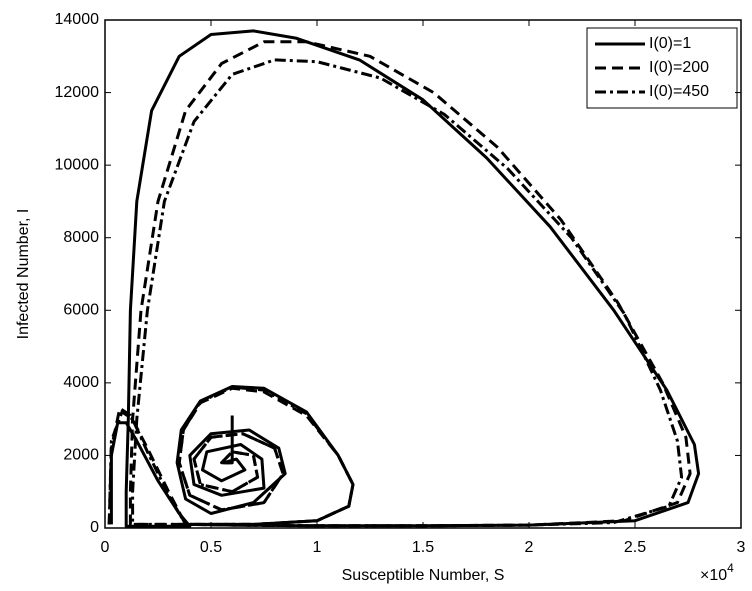 This screenshot has width=752, height=591. Describe the element at coordinates (94, 527) in the screenshot. I see `y-tick-label: 0` at that location.